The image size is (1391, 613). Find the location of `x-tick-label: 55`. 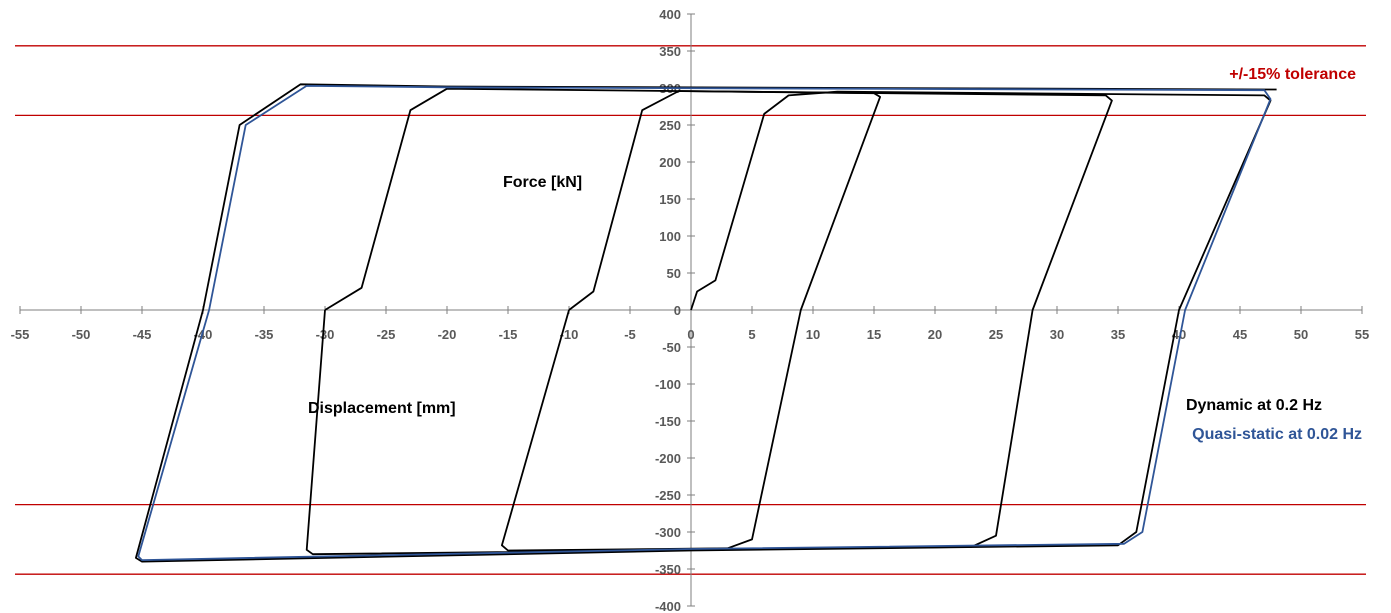

x-tick-label: 55 is located at coordinates (1362, 334).